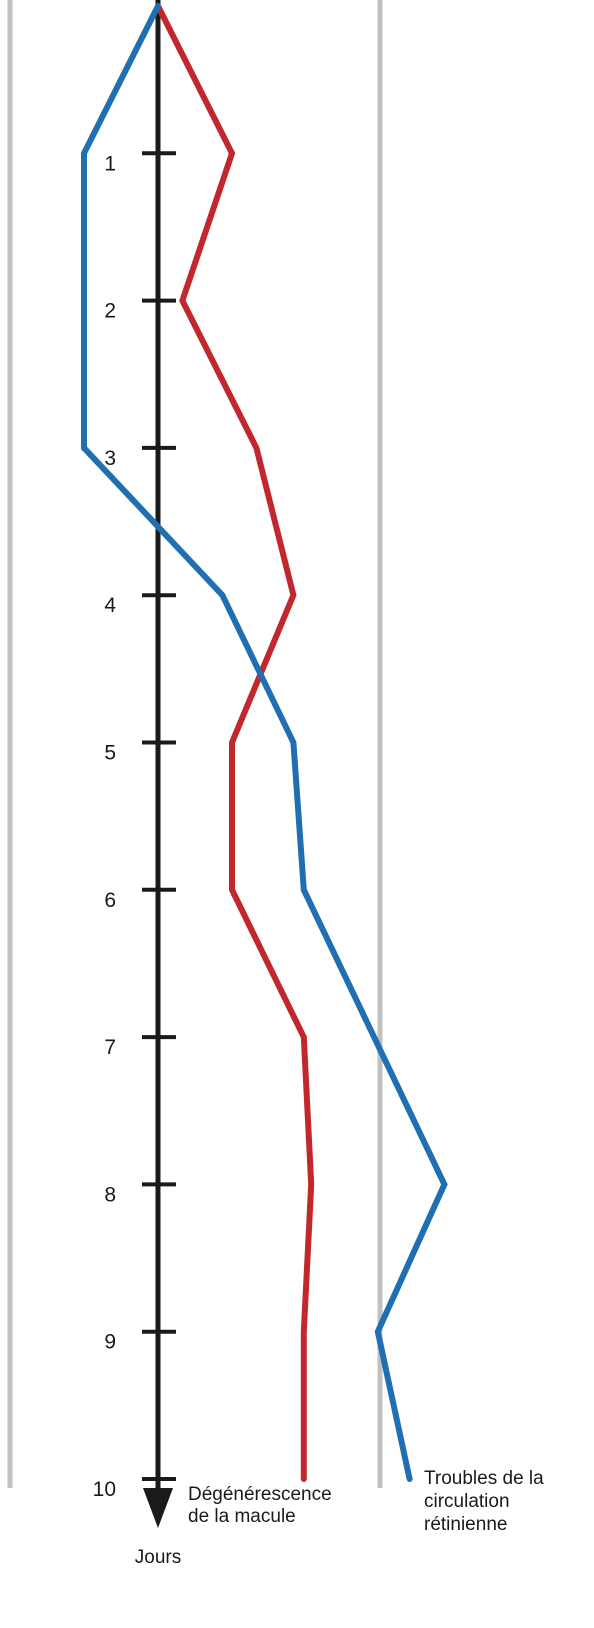 The width and height of the screenshot is (594, 1628). Describe the element at coordinates (260, 1494) in the screenshot. I see `series-label-line: Dégénérescence` at that location.